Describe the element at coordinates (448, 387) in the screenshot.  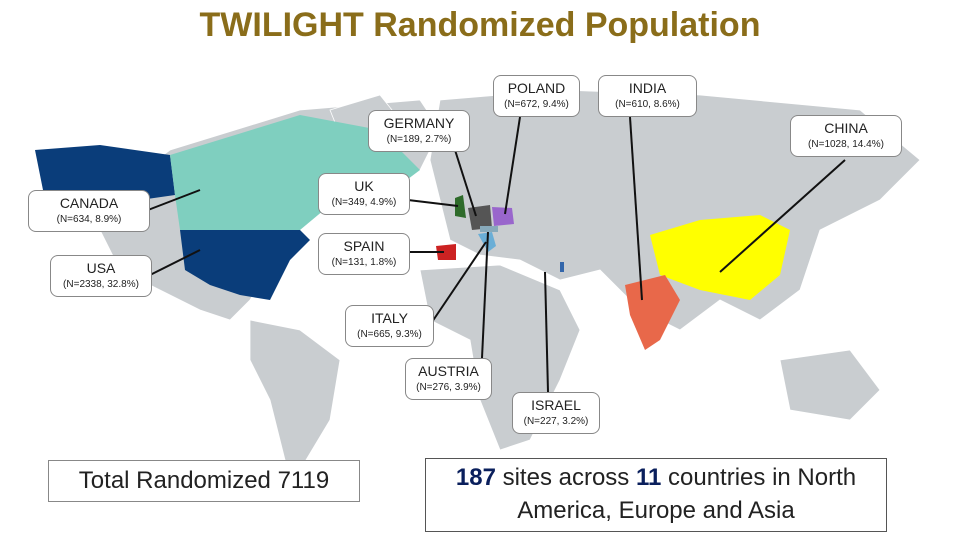
I see `country-detail: (N=276, 3.9%)` at that location.